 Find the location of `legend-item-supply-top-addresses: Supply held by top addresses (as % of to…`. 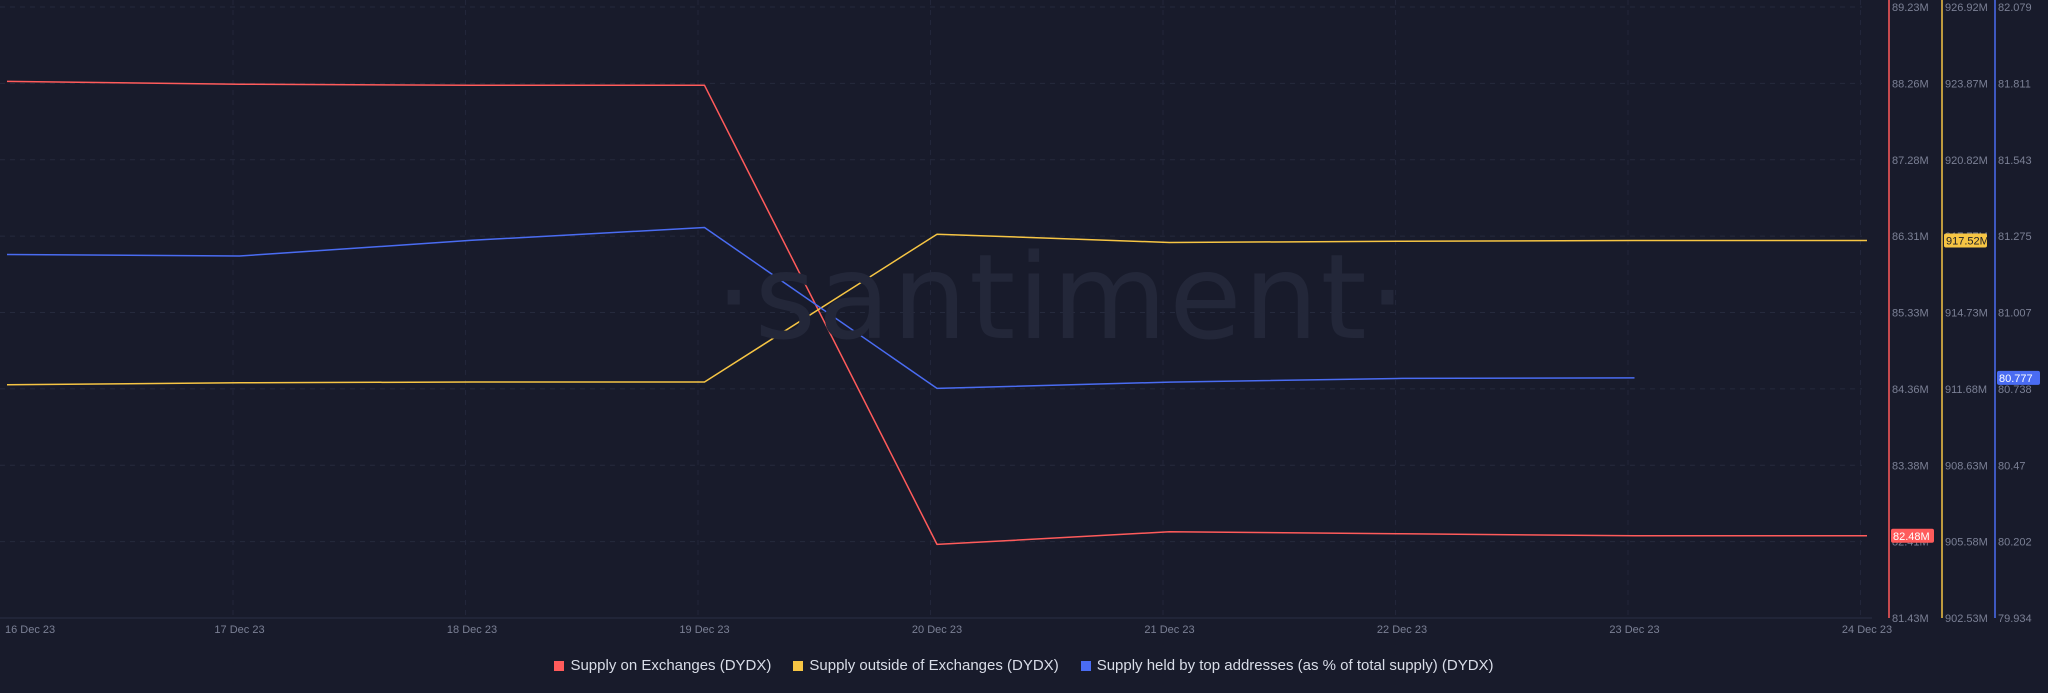

legend-item-supply-top-addresses: Supply held by top addresses (as % of to… is located at coordinates (1287, 665).